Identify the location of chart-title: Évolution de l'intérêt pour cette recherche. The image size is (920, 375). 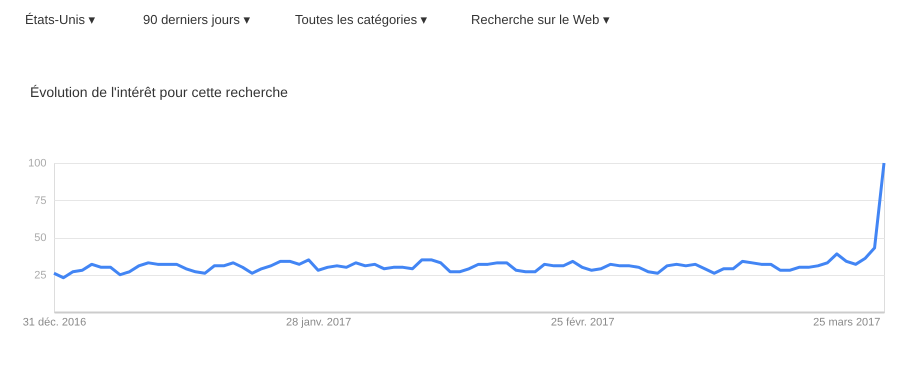
(159, 92).